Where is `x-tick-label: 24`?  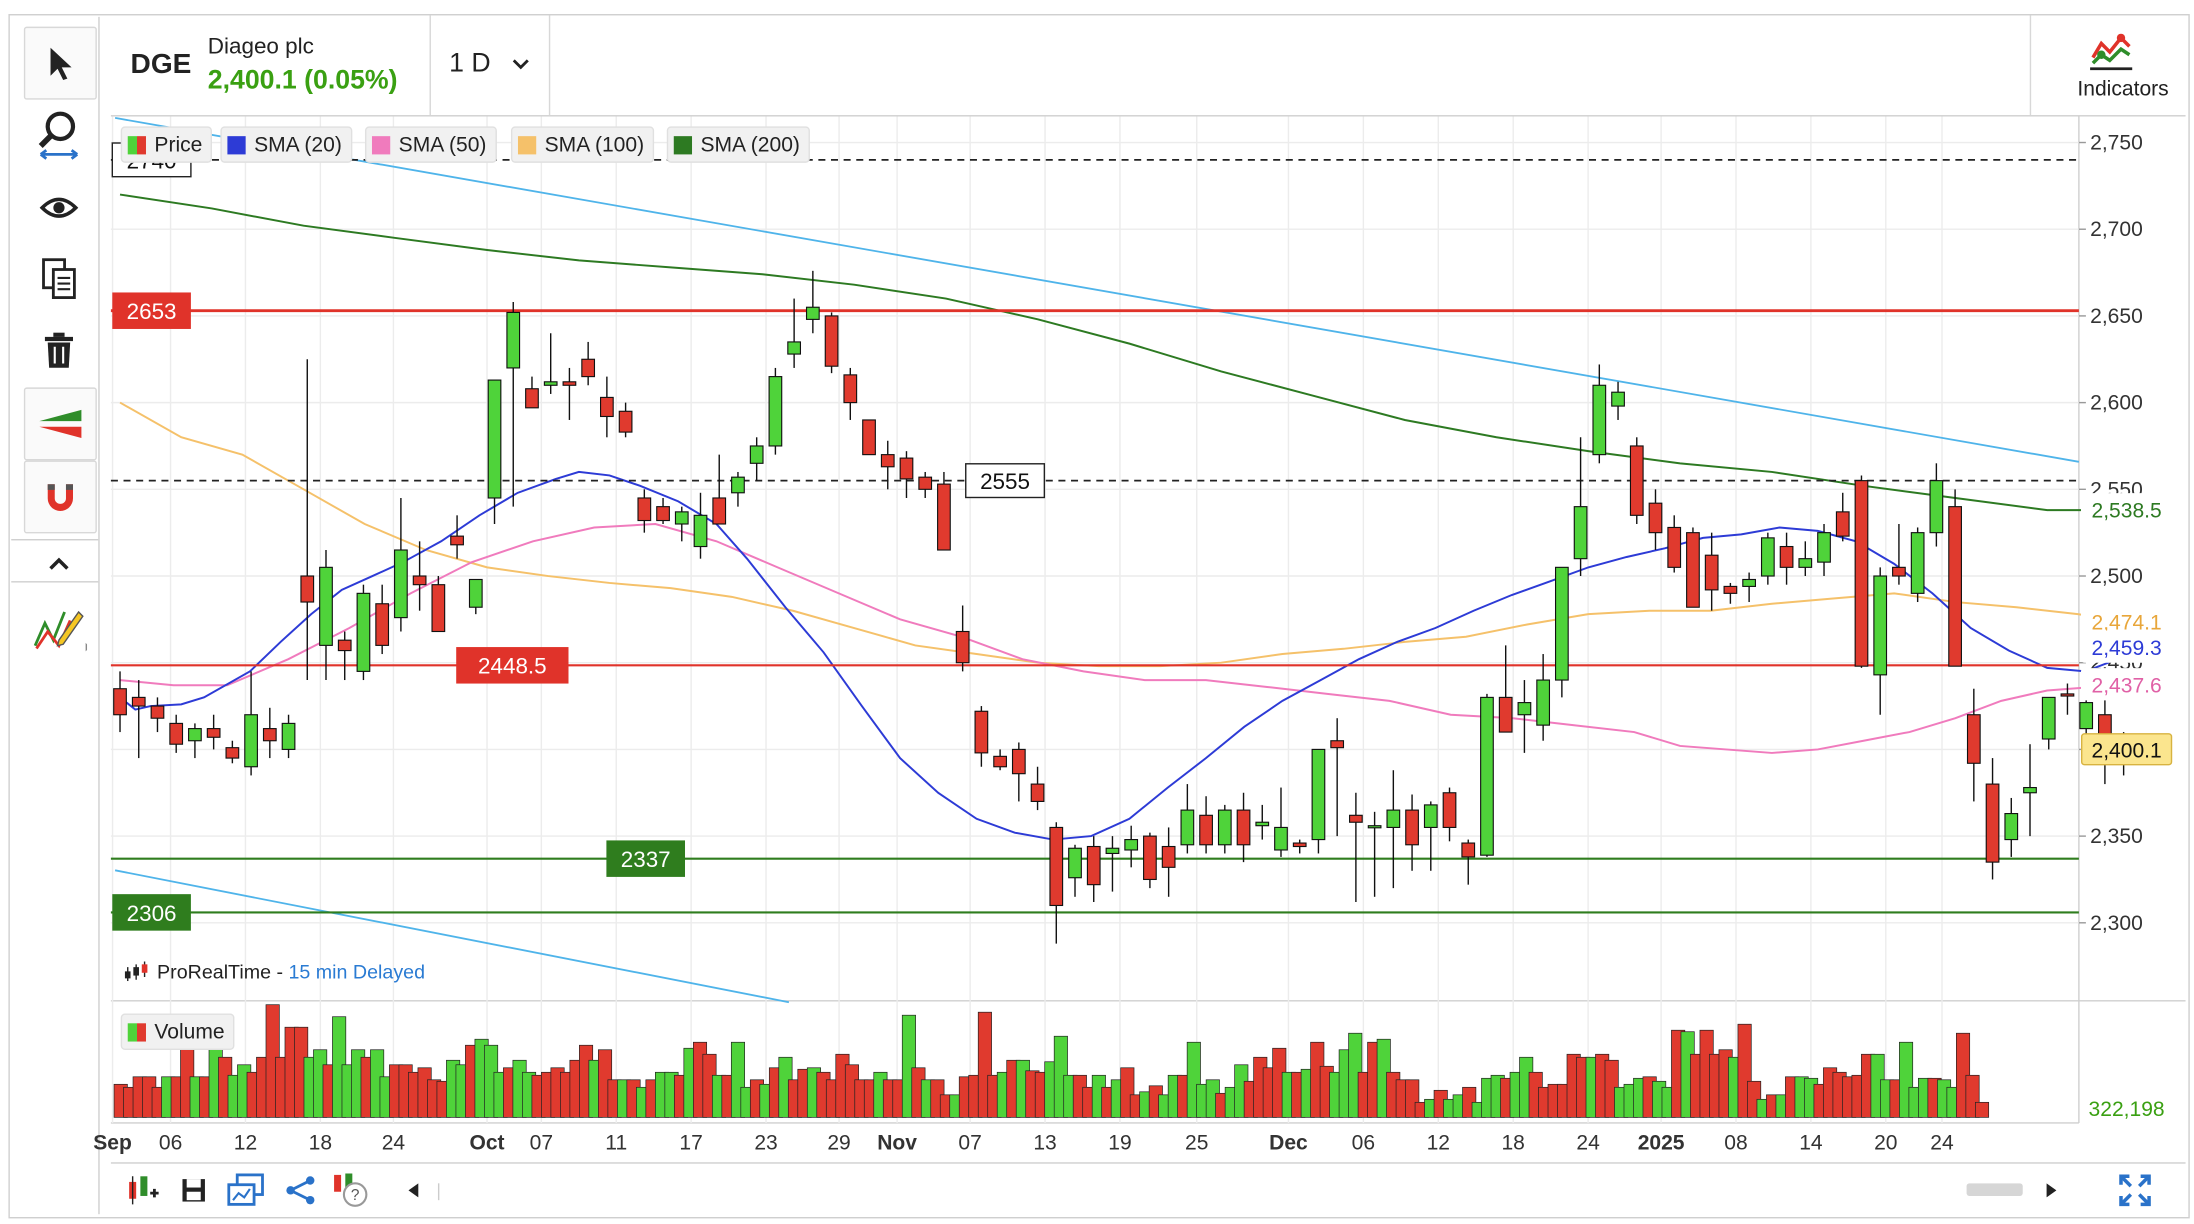
x-tick-label: 24 is located at coordinates (394, 1143).